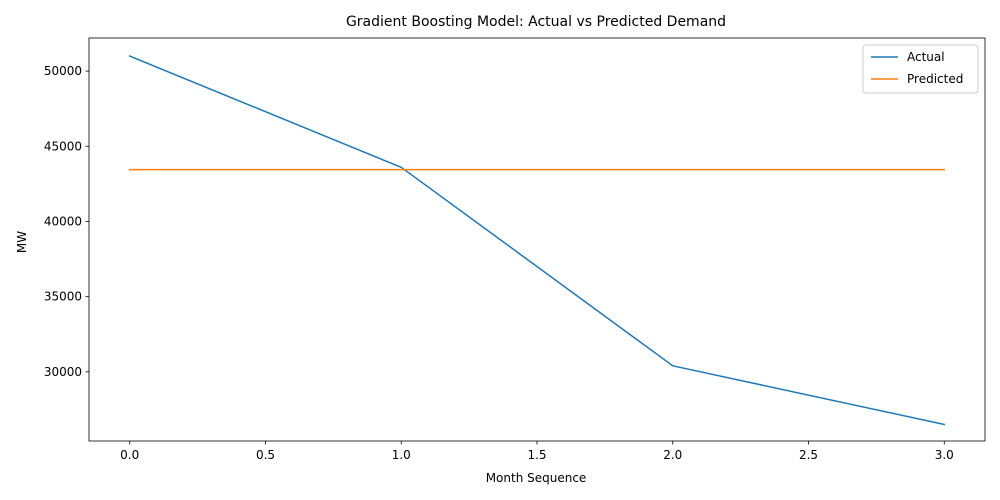 The width and height of the screenshot is (1000, 500). What do you see at coordinates (265, 455) in the screenshot?
I see `x-tick-label: 0.5` at bounding box center [265, 455].